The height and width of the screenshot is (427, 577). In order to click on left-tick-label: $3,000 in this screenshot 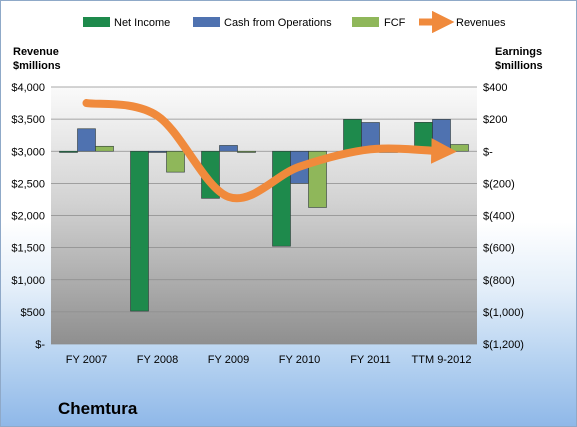, I will do `click(28, 152)`.